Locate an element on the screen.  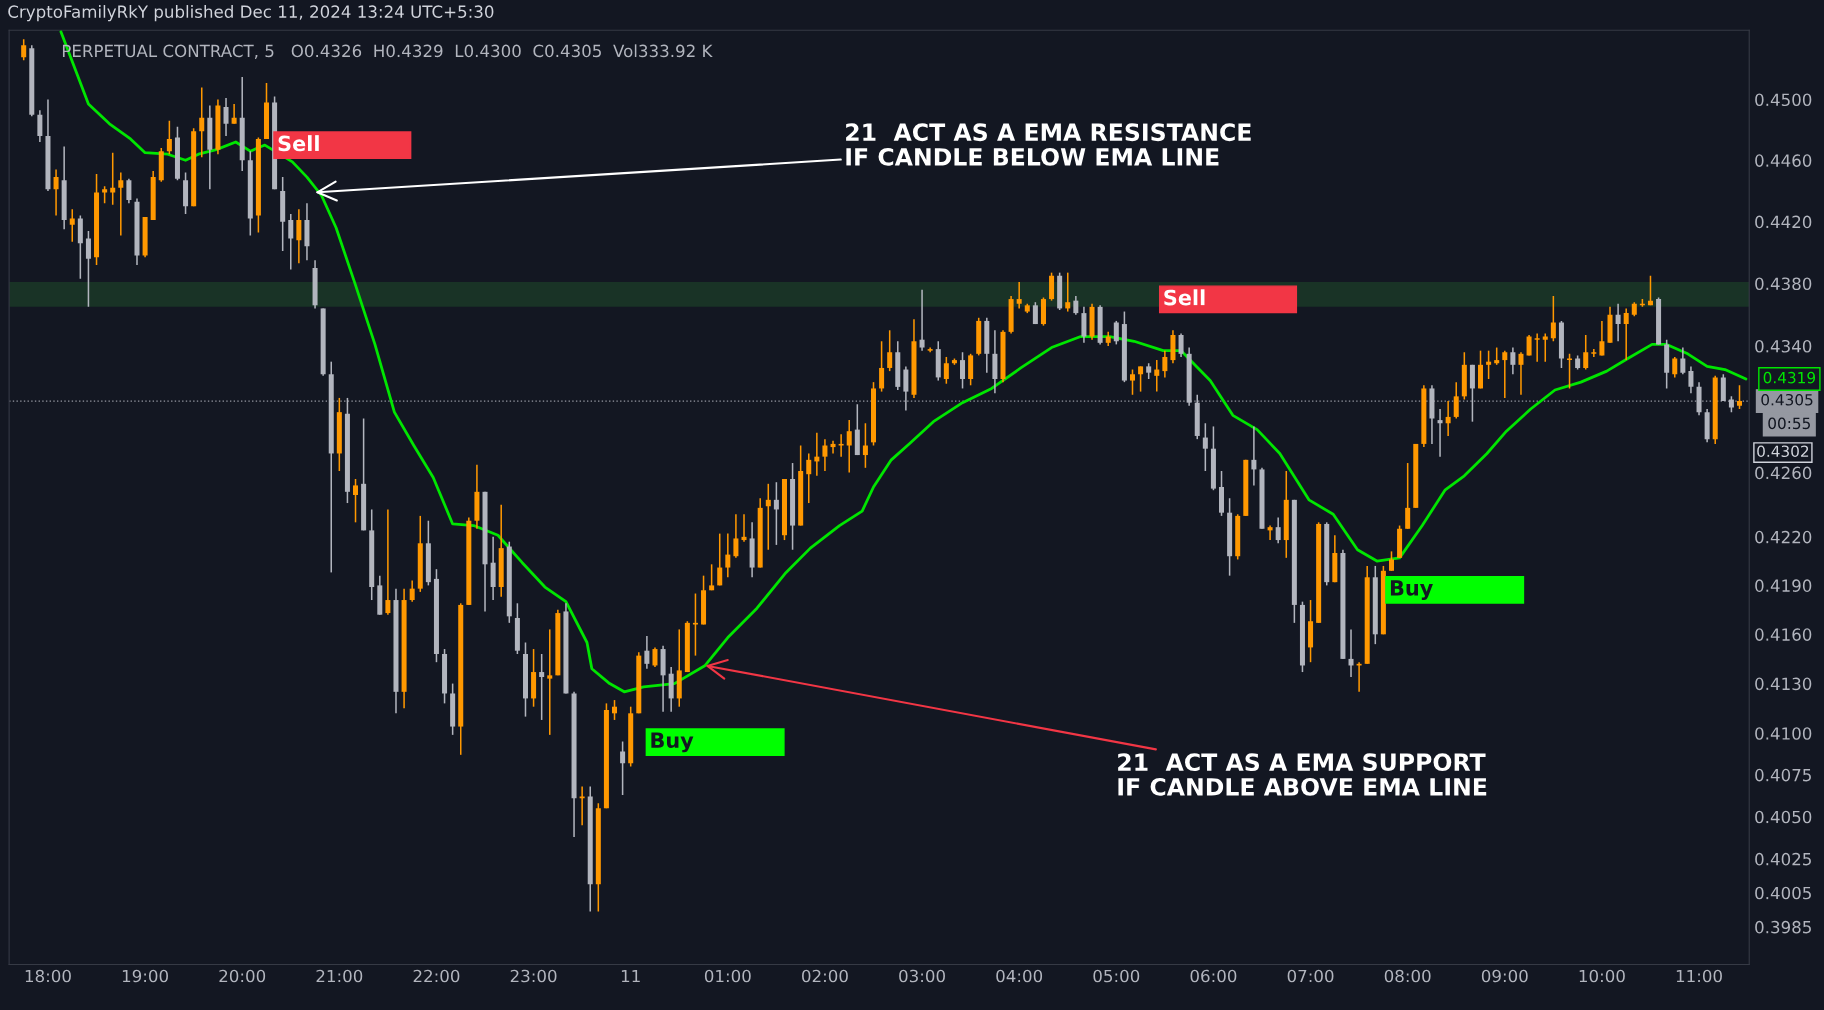
y-tick-label: 0.4220 is located at coordinates (1783, 537).